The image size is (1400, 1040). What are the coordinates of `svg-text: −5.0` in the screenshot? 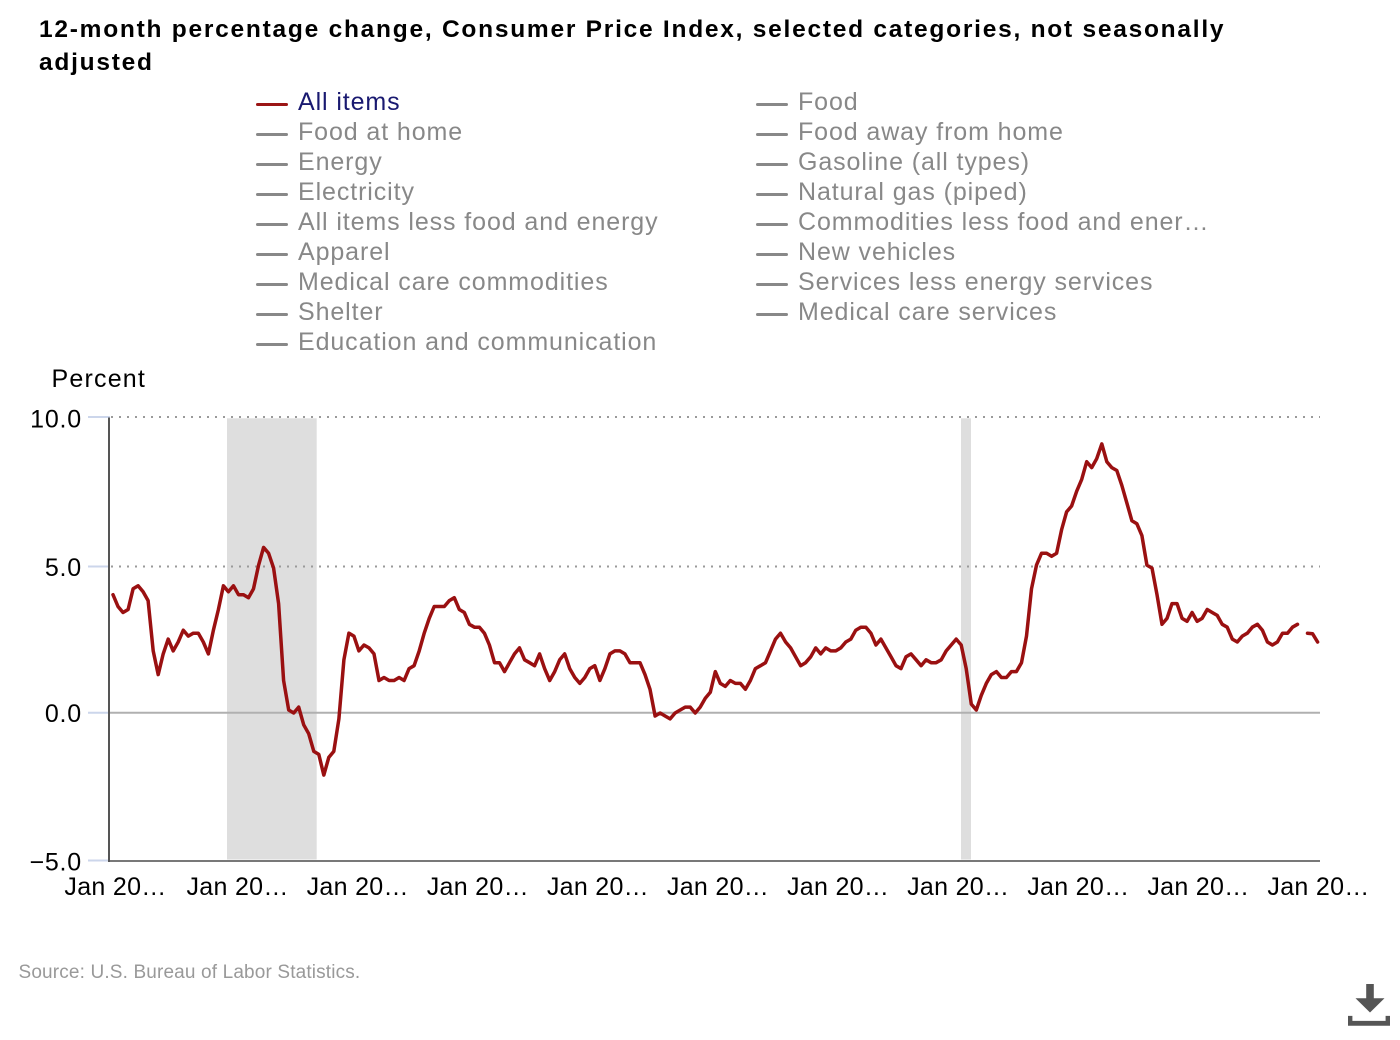 It's located at (55, 862).